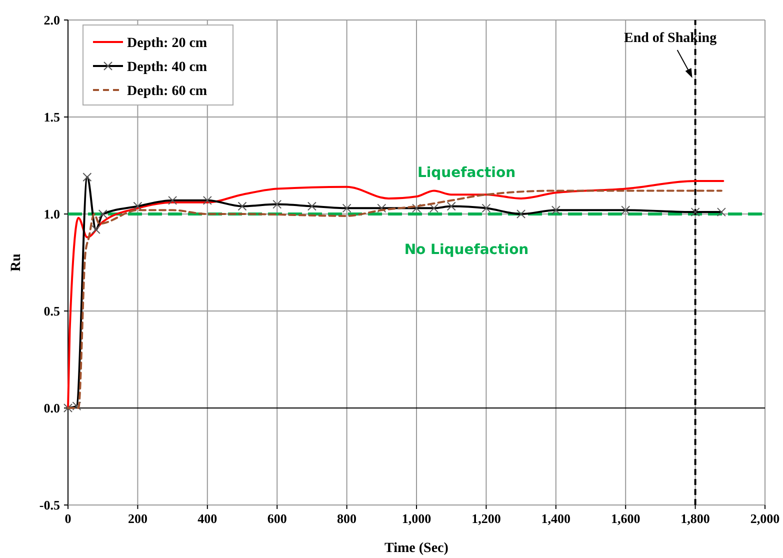  I want to click on x-tick-label: 800, so click(347, 518).